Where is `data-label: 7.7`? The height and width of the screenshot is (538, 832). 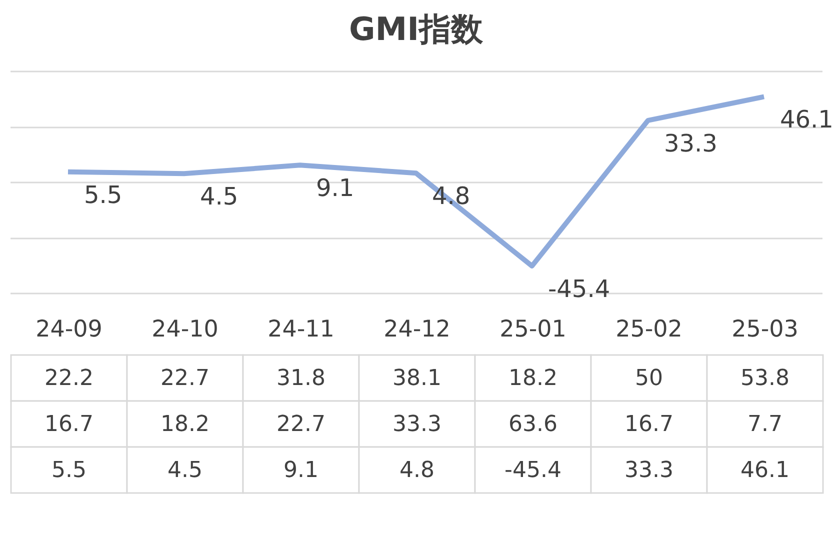 data-label: 7.7 is located at coordinates (765, 424).